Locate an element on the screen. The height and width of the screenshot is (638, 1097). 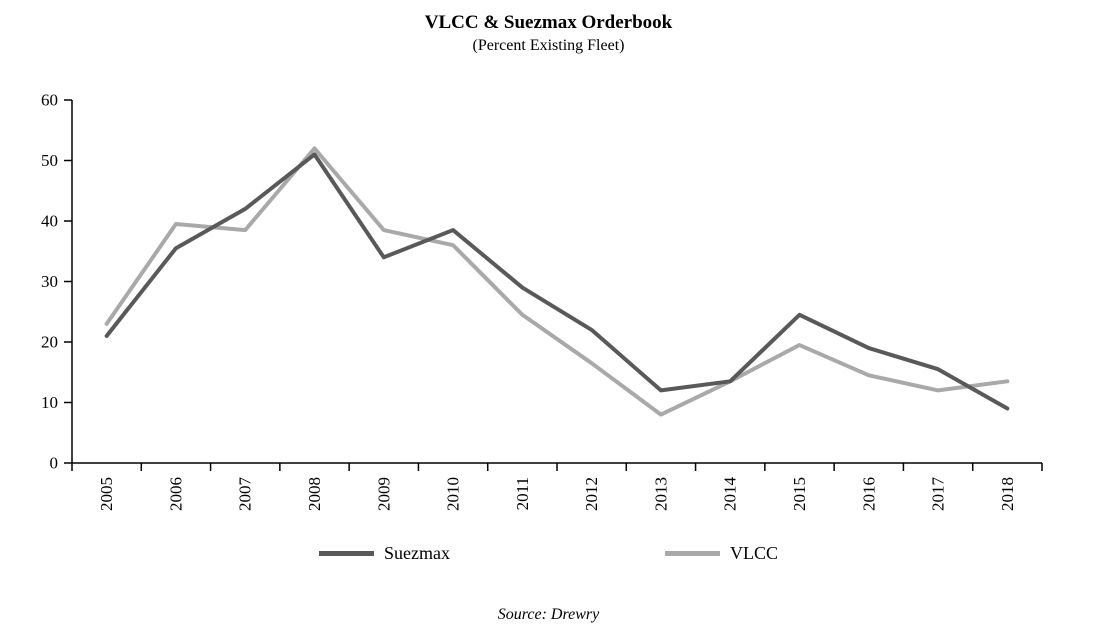
source-note: Source: Drewry is located at coordinates (548, 614).